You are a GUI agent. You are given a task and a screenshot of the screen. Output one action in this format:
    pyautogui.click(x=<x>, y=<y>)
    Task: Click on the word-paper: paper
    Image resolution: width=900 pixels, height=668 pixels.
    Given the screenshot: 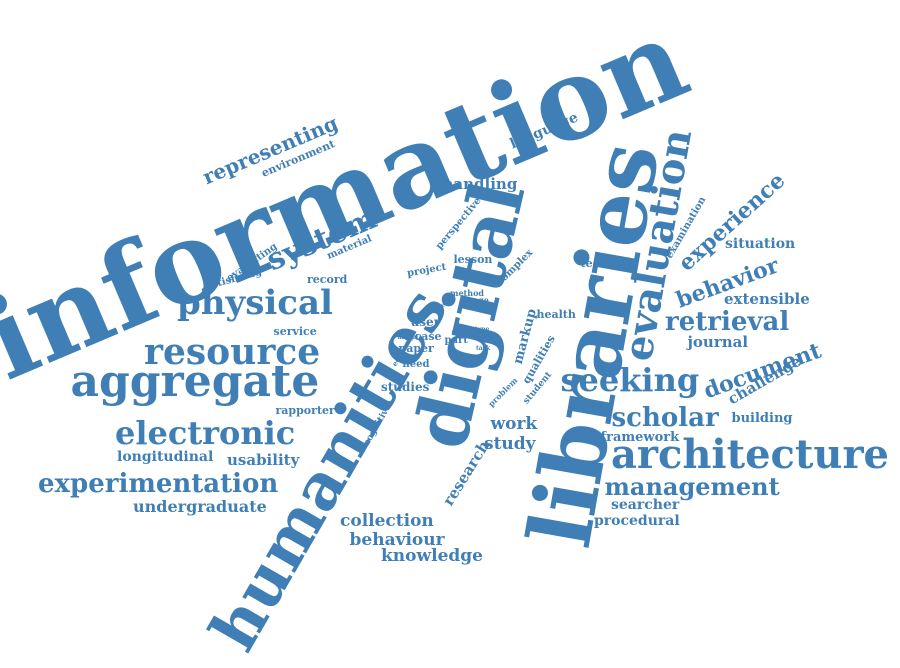 What is the action you would take?
    pyautogui.click(x=416, y=348)
    